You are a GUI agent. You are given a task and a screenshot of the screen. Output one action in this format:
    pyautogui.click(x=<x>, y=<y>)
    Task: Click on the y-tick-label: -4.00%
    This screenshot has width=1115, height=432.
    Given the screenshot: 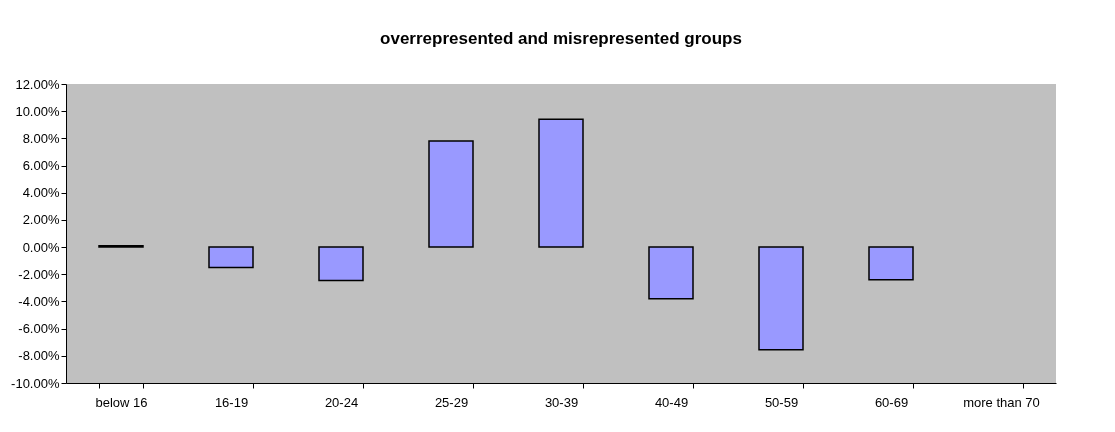 What is the action you would take?
    pyautogui.click(x=39, y=301)
    